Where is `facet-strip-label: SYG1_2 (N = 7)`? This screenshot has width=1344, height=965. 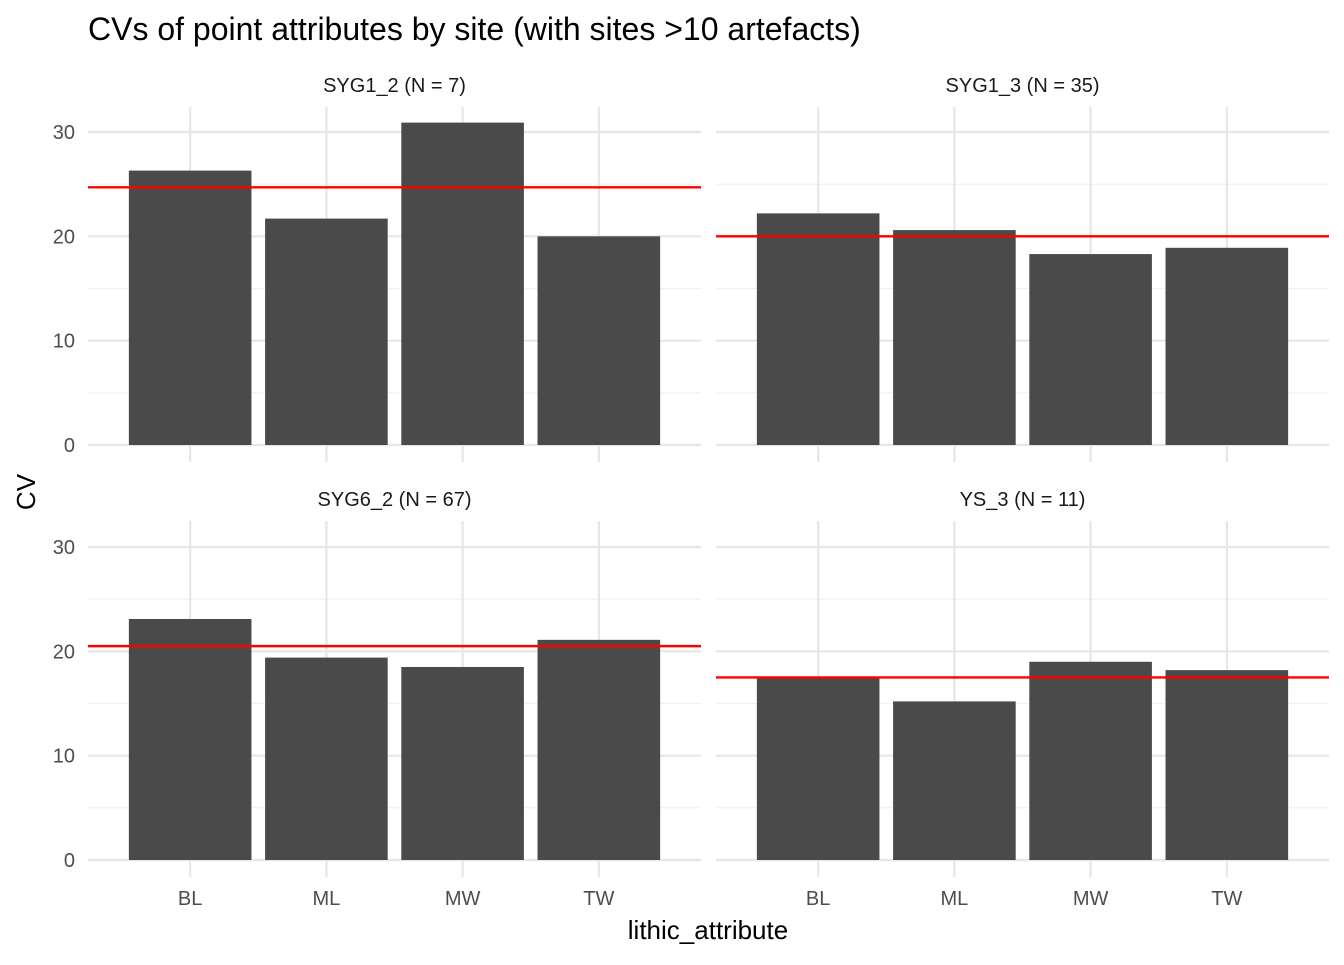 facet-strip-label: SYG1_2 (N = 7) is located at coordinates (394, 86).